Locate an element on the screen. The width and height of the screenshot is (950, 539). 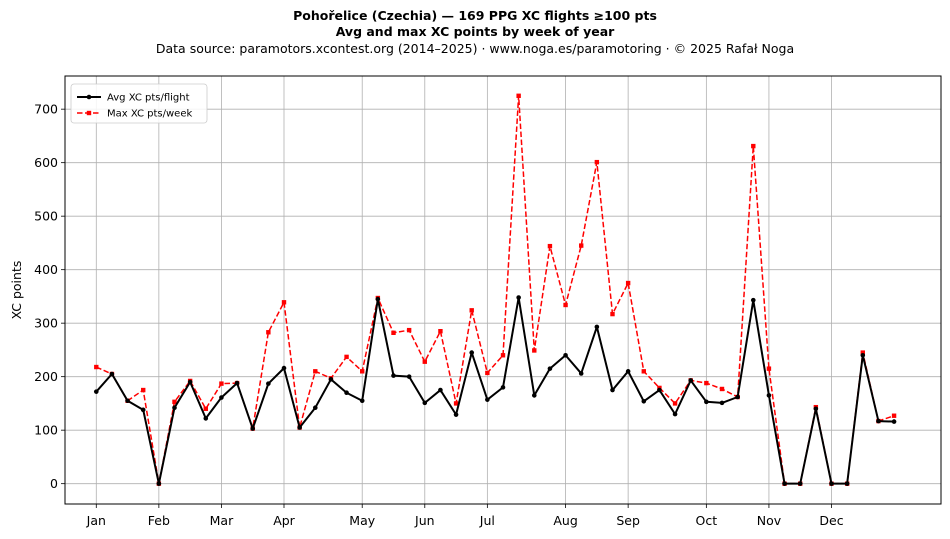
y-tick-label: 200 is located at coordinates (46, 376).